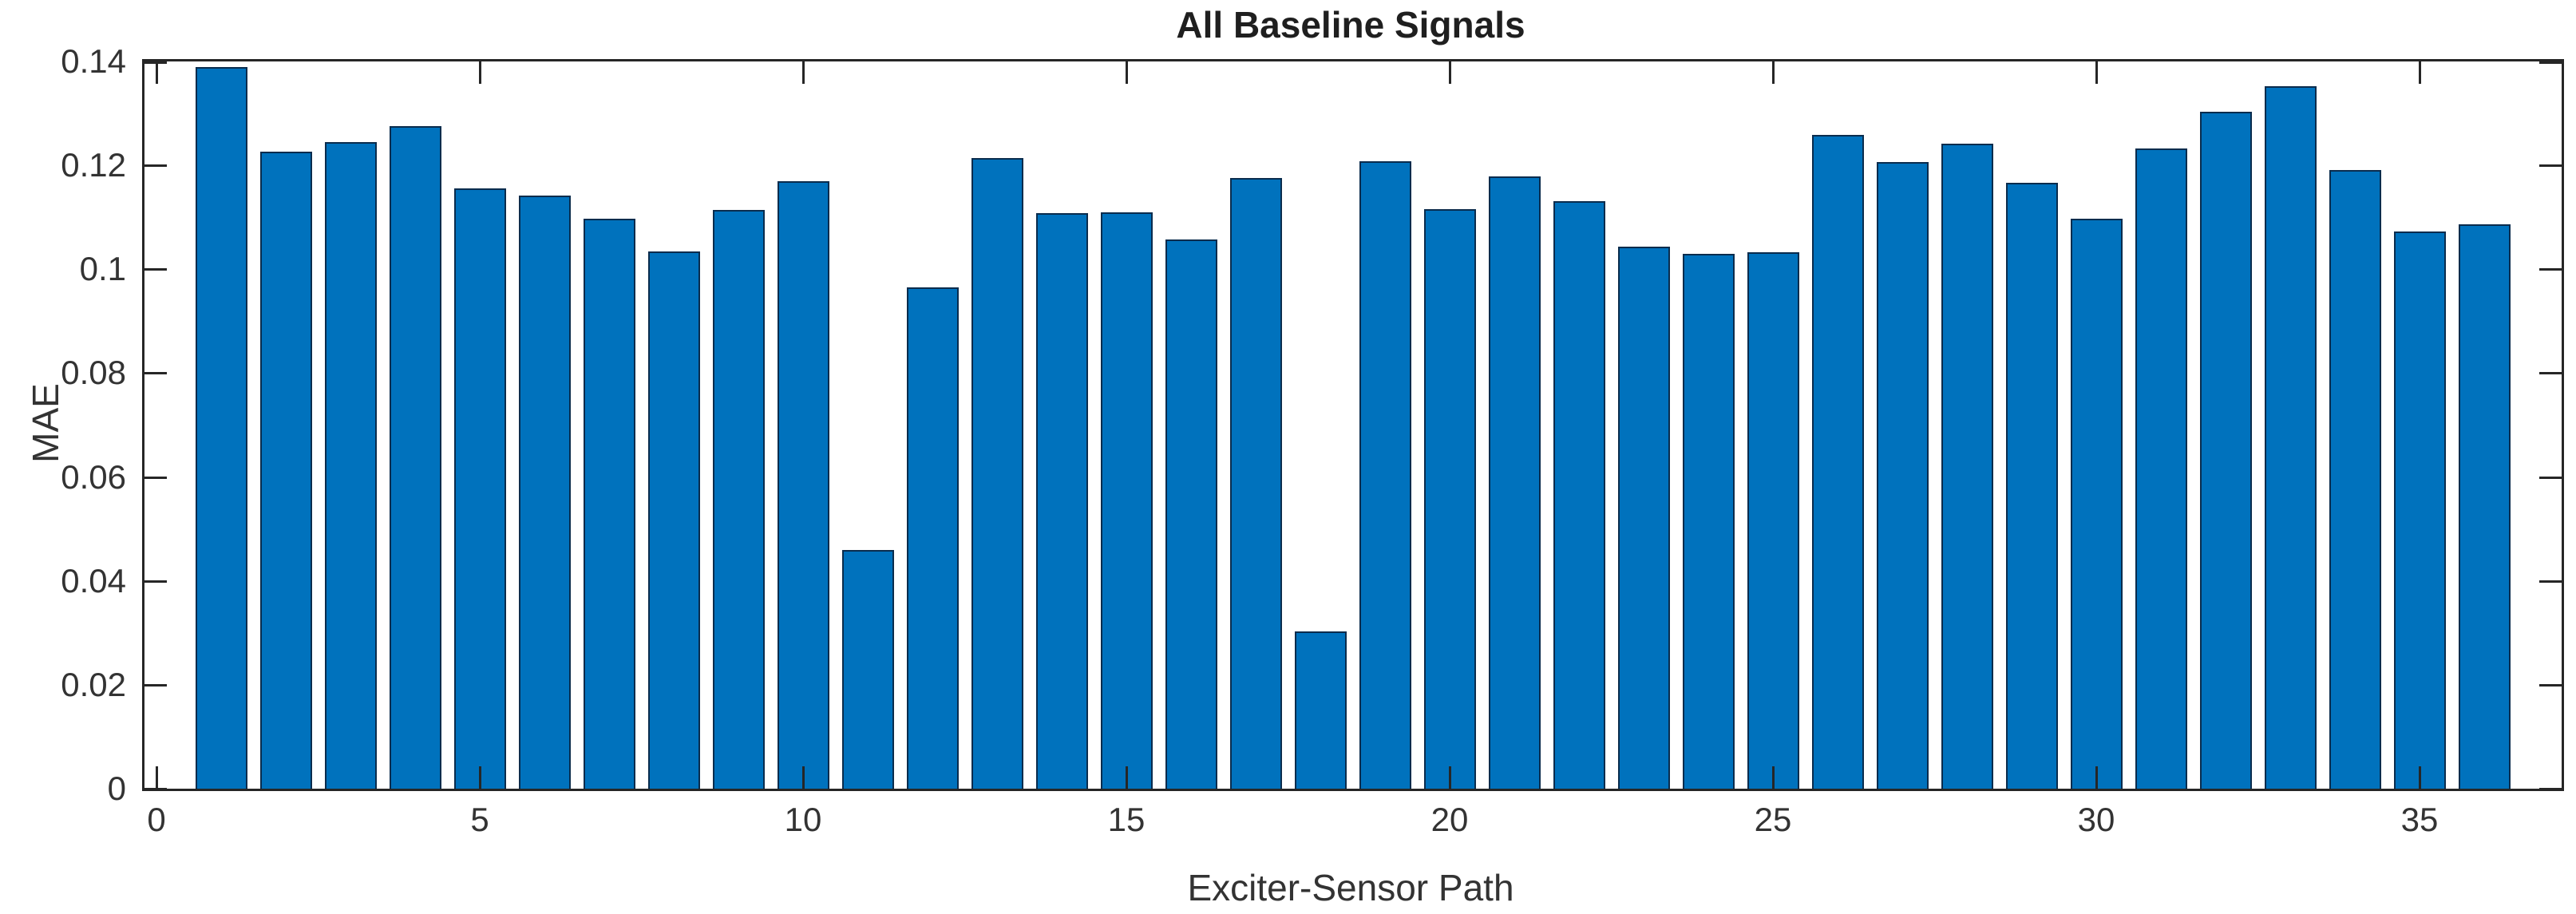 The image size is (2576, 914). What do you see at coordinates (94, 476) in the screenshot?
I see `y-tick-label: 0.06` at bounding box center [94, 476].